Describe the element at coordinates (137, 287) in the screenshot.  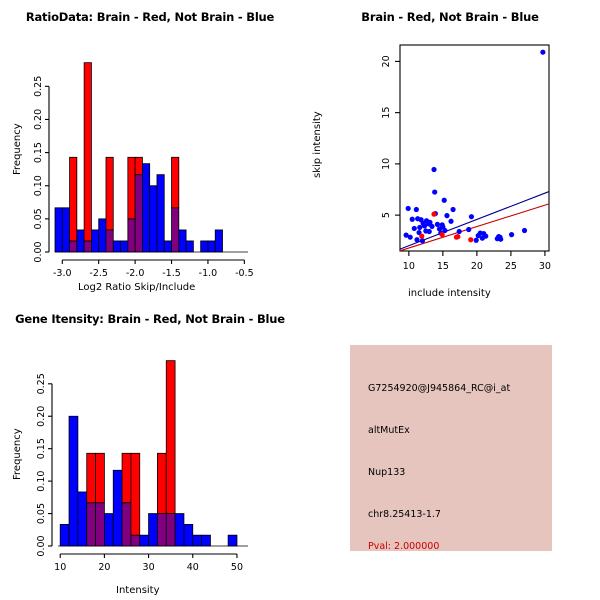
I see `ratio-histogram-xlabel: Log2 Ratio Skip/Include` at that location.